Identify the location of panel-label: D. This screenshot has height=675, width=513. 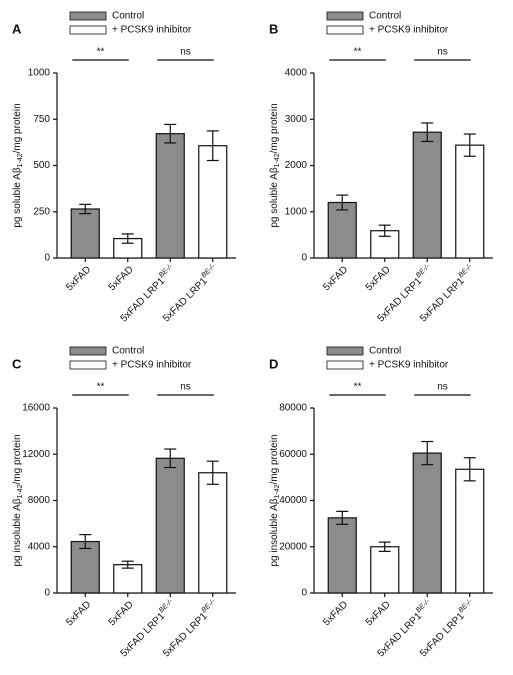
(273, 363).